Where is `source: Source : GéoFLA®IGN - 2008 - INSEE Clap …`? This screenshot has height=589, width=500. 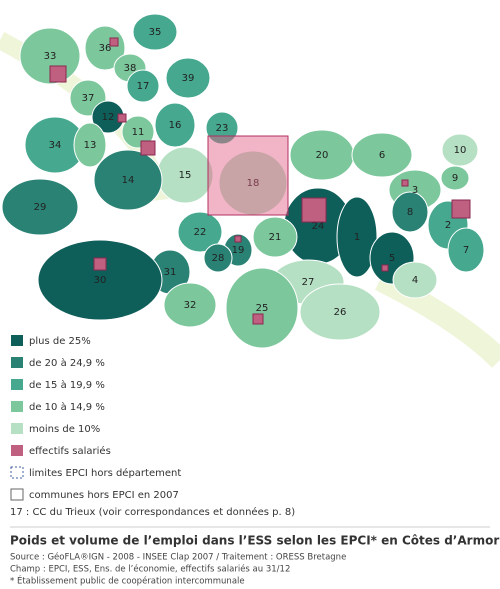
source: Source : GéoFLA®IGN - 2008 - INSEE Clap … is located at coordinates (178, 557).